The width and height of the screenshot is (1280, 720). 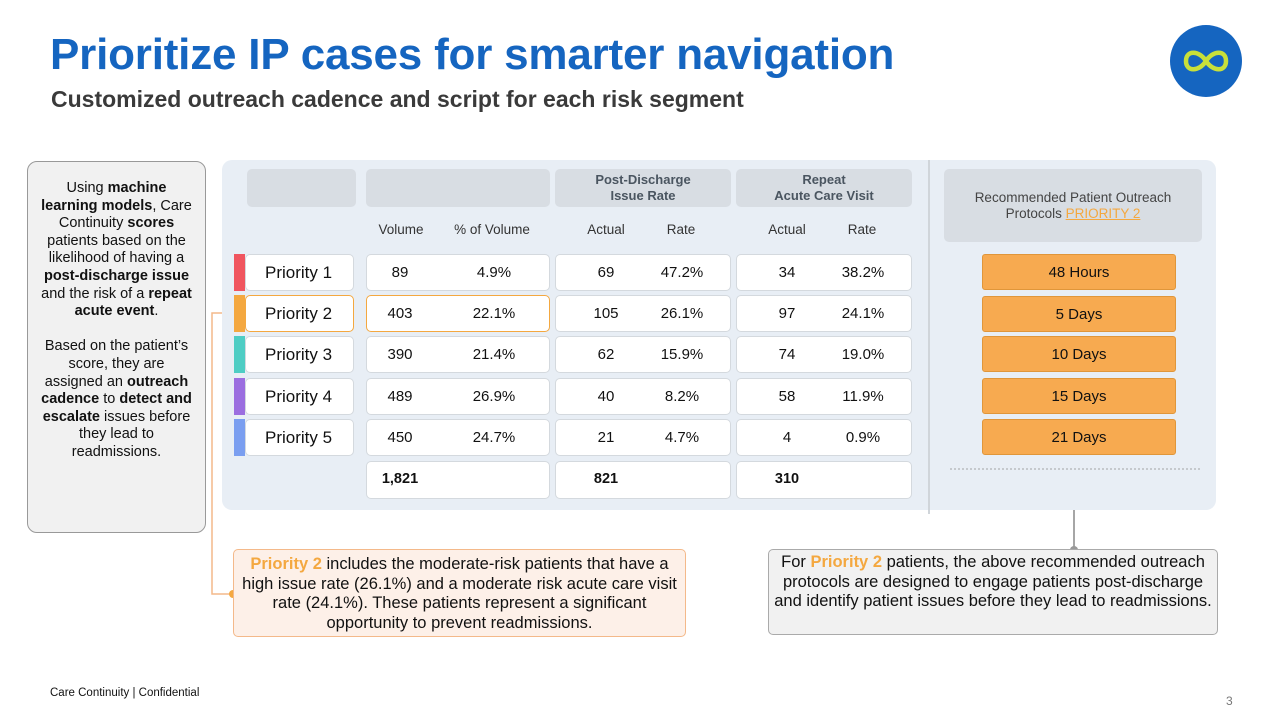 I want to click on priority-label: Priority 4, so click(x=299, y=396).